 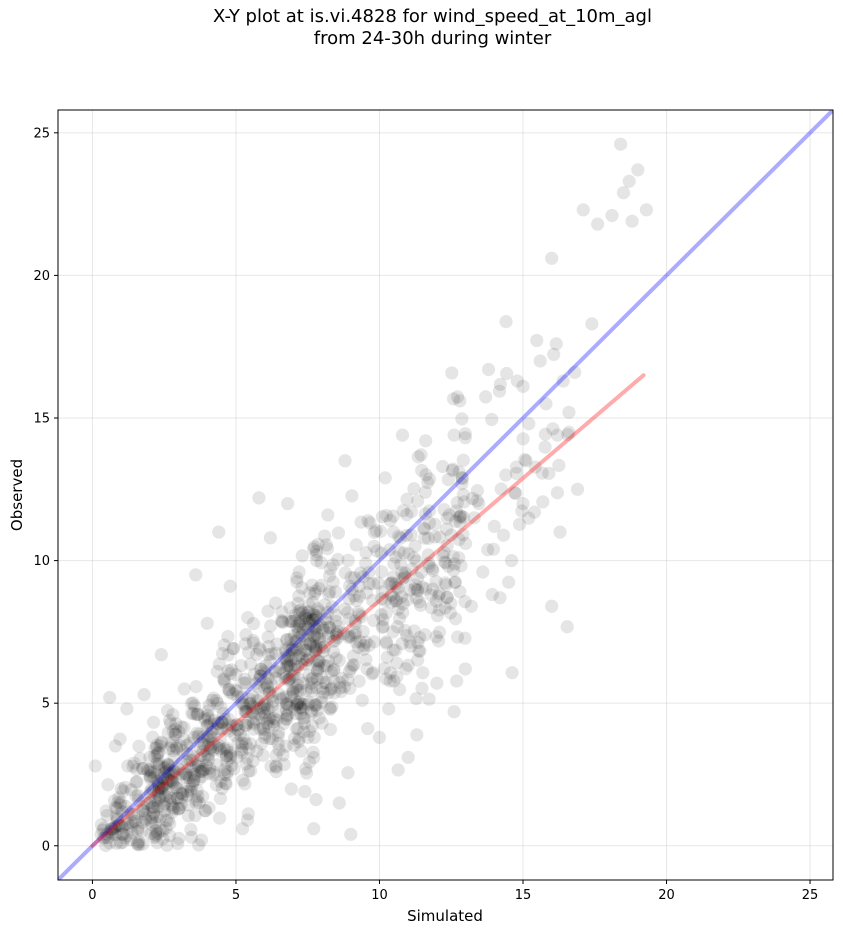 I want to click on x-axis-label: Simulated, so click(x=445, y=916).